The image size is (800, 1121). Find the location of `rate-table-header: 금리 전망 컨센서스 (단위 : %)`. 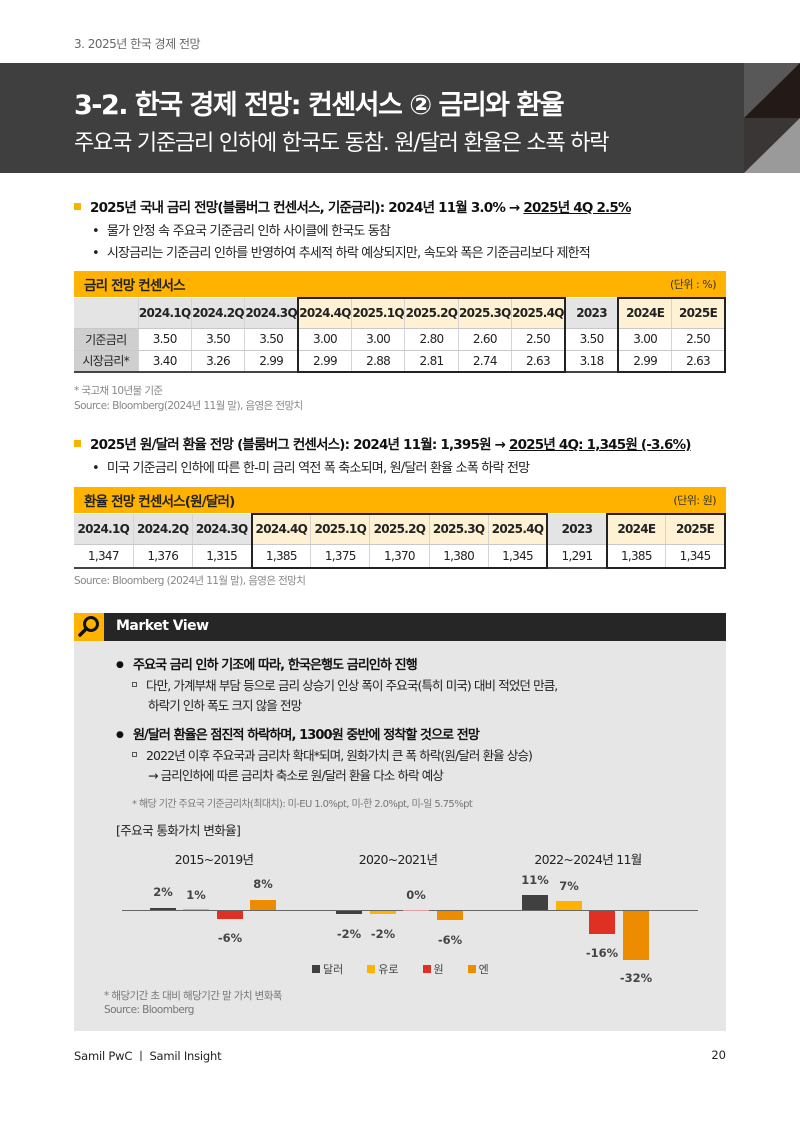

rate-table-header: 금리 전망 컨센서스 (단위 : %) is located at coordinates (400, 284).